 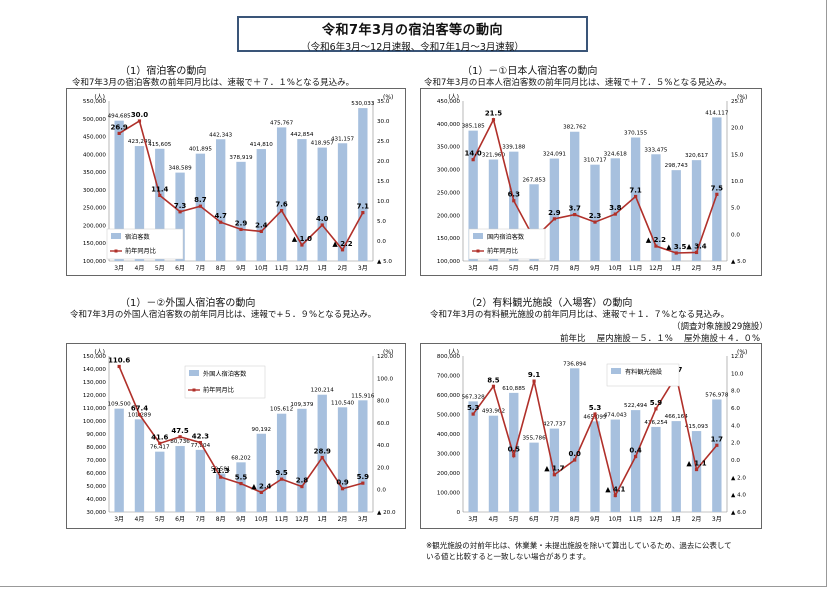 I want to click on bar-value-label: 267,853, so click(x=535, y=180).